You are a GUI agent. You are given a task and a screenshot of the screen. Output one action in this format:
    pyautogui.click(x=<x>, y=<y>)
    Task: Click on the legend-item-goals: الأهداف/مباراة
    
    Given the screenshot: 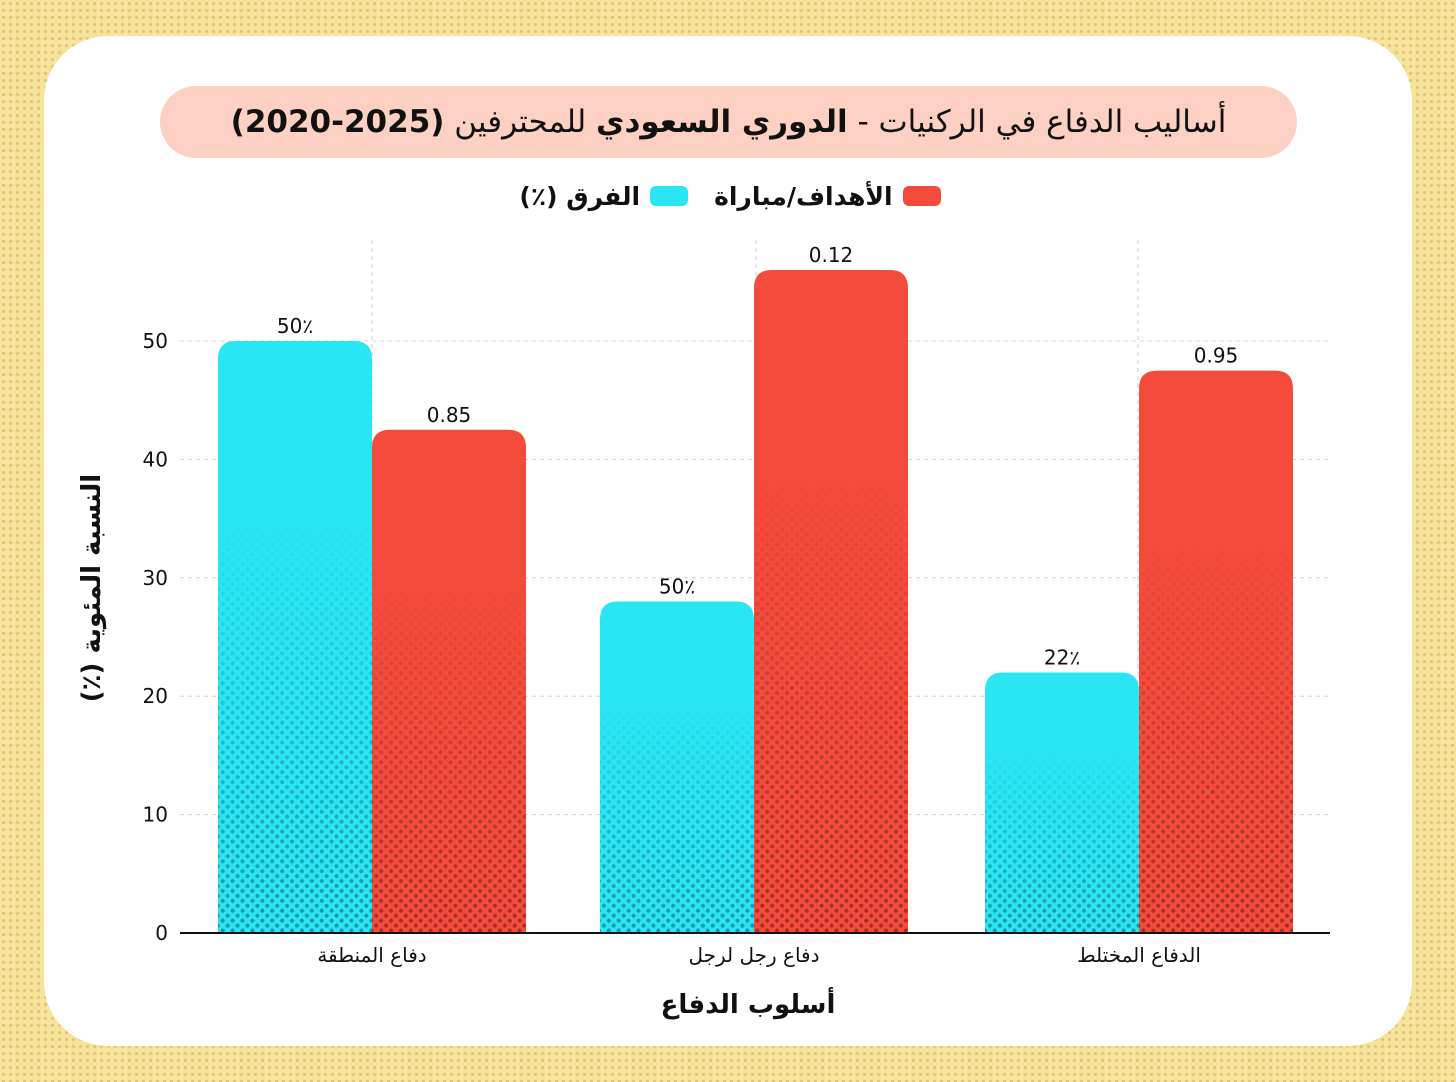 What is the action you would take?
    pyautogui.click(x=827, y=196)
    